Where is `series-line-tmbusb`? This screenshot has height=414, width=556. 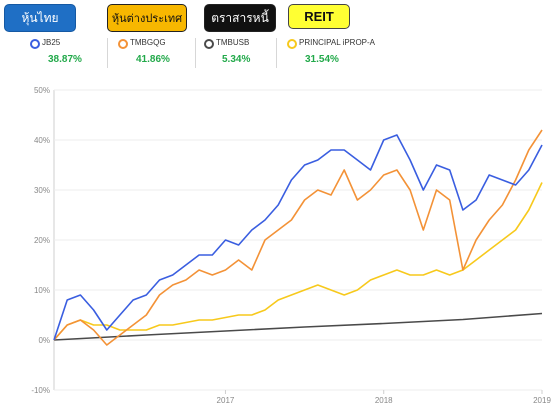
series-line-tmbusb is located at coordinates (298, 326).